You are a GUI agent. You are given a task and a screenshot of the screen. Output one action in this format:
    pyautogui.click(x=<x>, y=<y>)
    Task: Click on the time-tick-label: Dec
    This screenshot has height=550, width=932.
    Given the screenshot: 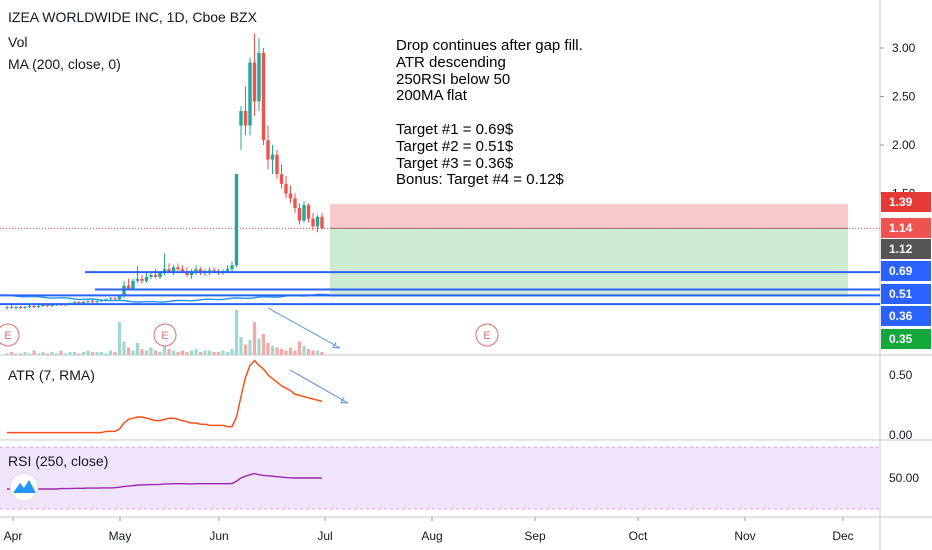 What is the action you would take?
    pyautogui.click(x=842, y=536)
    